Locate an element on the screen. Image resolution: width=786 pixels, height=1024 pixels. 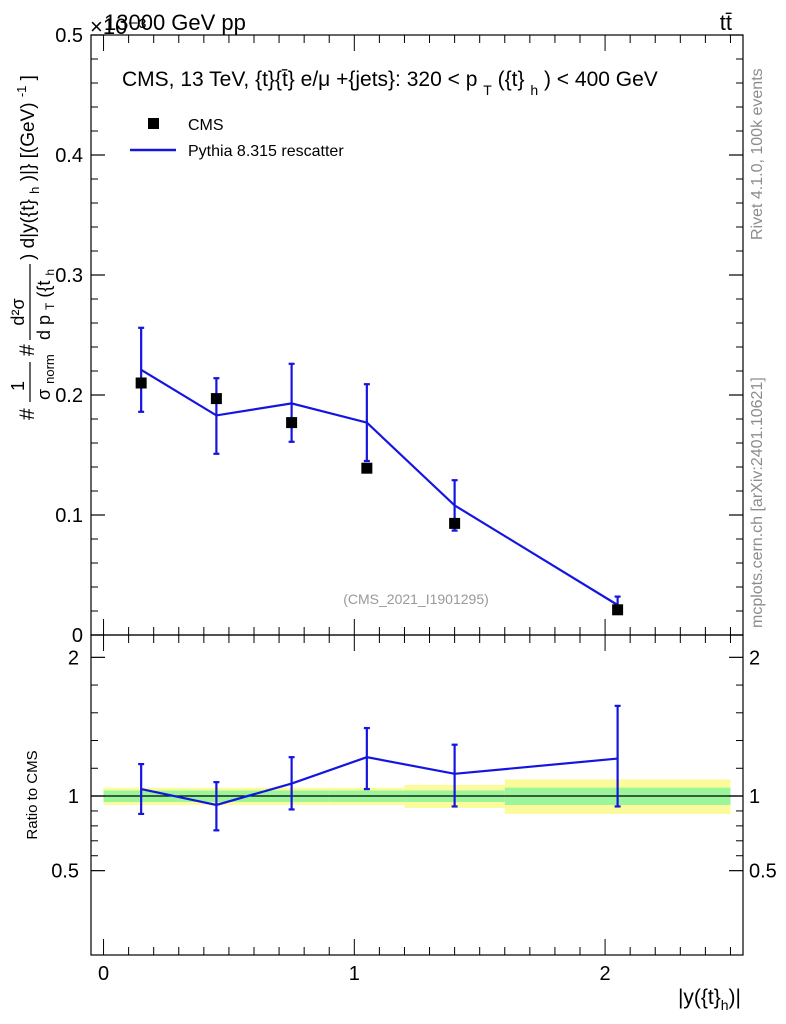
ylabel-hash: # is located at coordinates (27, 414).